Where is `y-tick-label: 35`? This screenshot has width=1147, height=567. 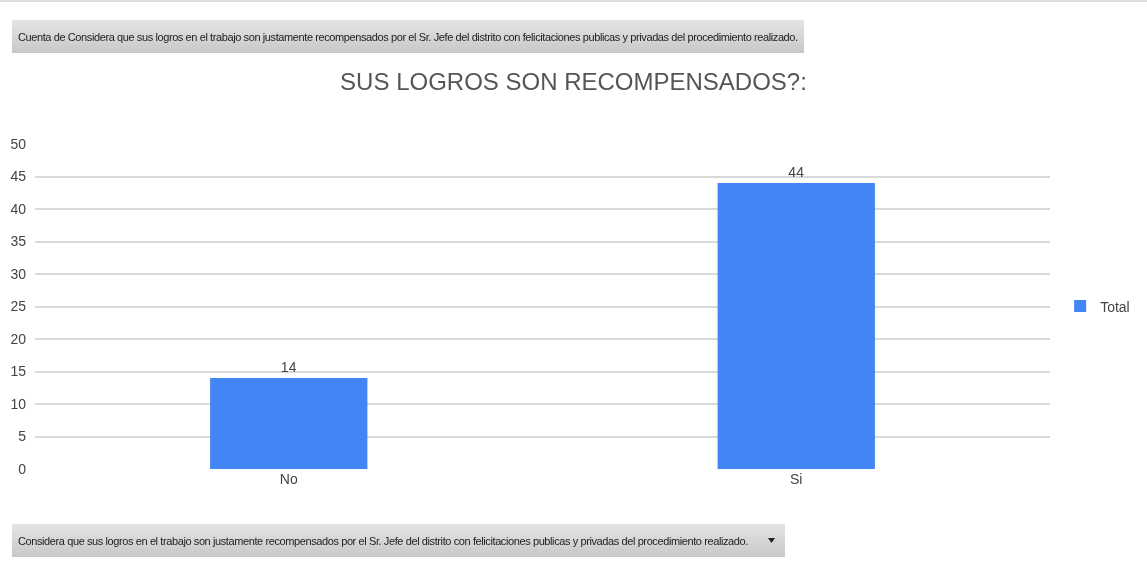 y-tick-label: 35 is located at coordinates (18, 241).